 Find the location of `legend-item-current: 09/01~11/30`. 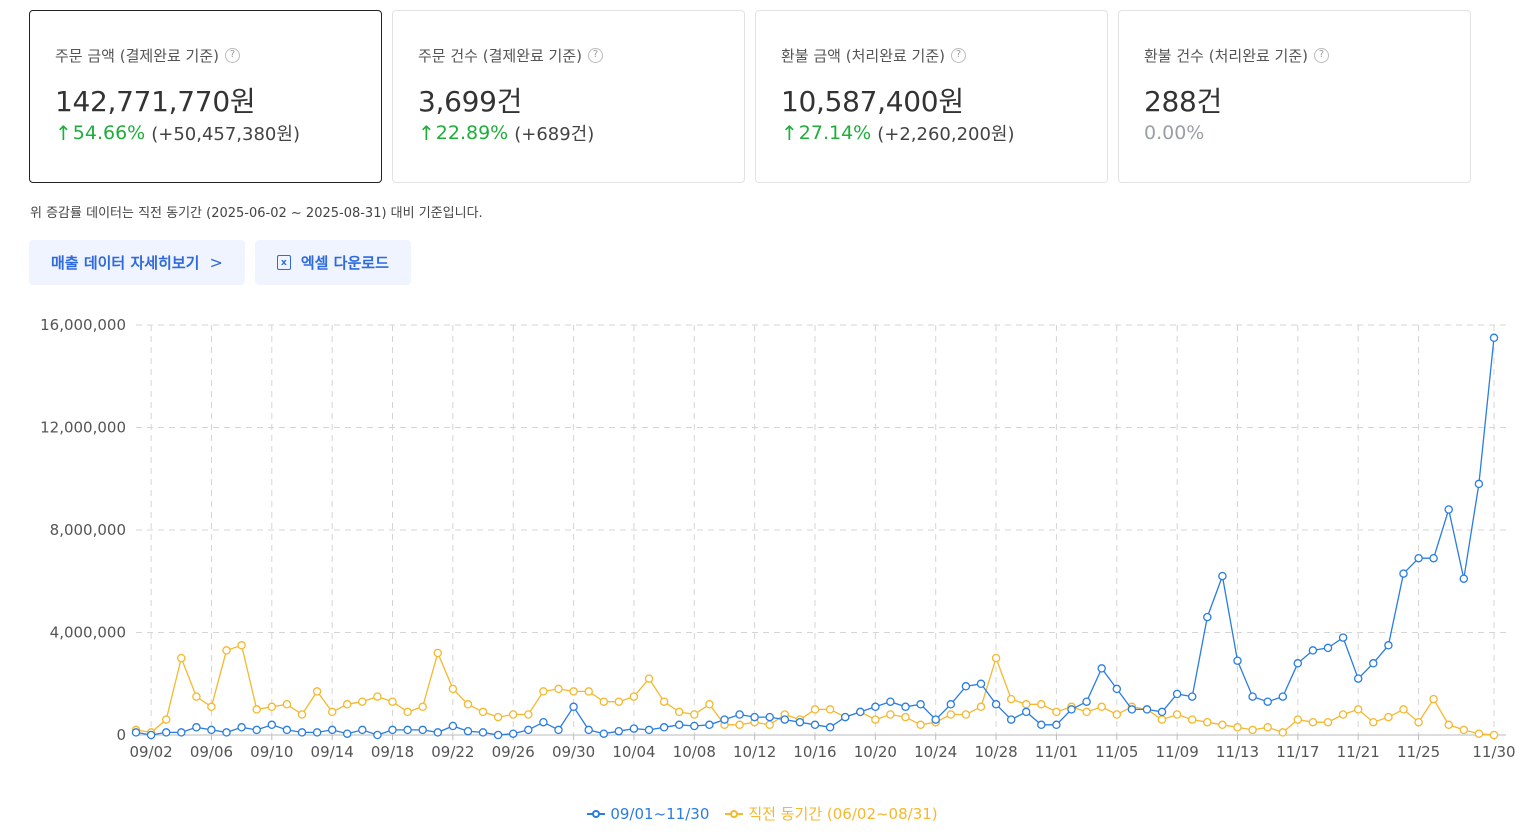

legend-item-current: 09/01~11/30 is located at coordinates (648, 813).